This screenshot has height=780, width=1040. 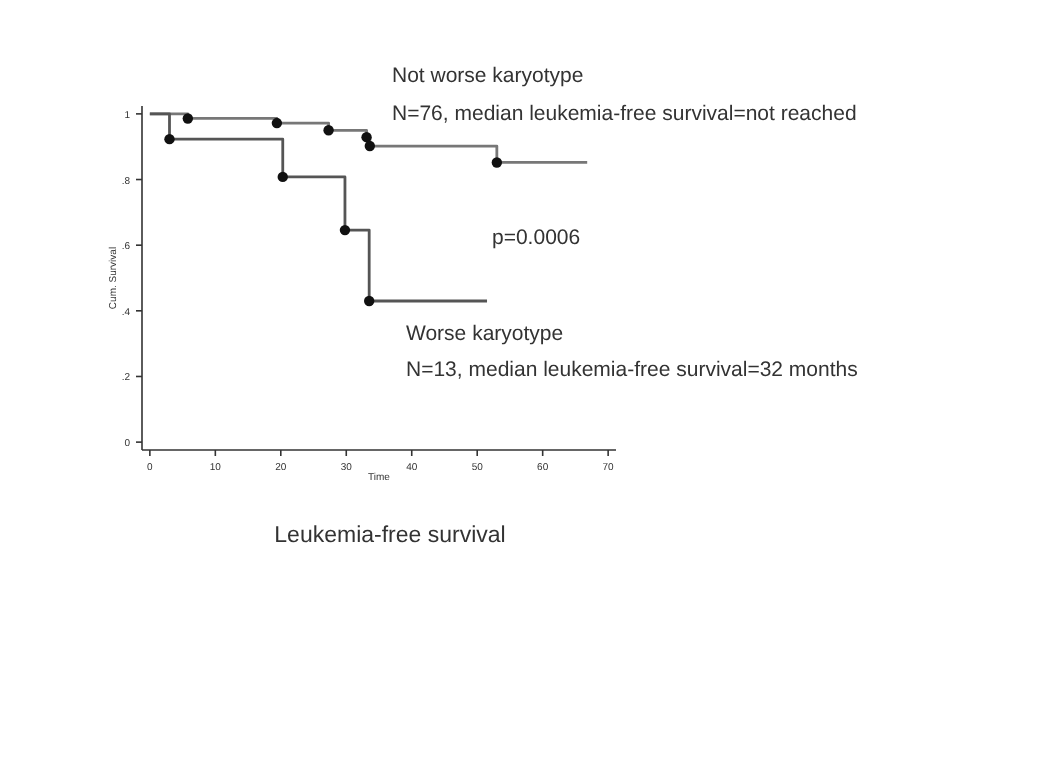 I want to click on text: Not worse karyotype, so click(x=488, y=76).